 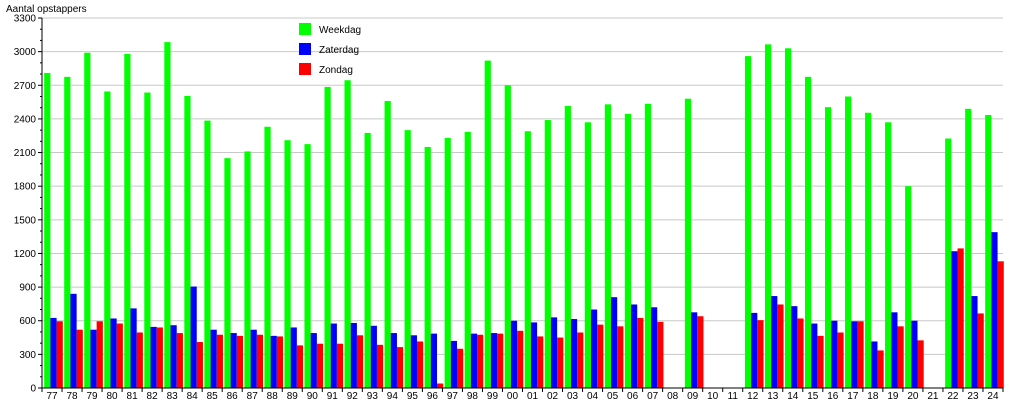 What do you see at coordinates (593, 395) in the screenshot?
I see `x-tick-label: 04` at bounding box center [593, 395].